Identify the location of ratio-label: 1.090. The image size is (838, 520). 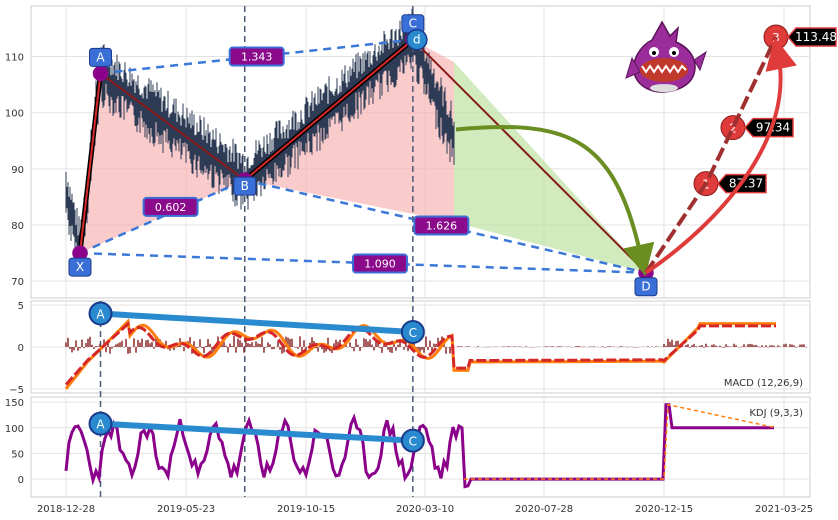
(380, 263).